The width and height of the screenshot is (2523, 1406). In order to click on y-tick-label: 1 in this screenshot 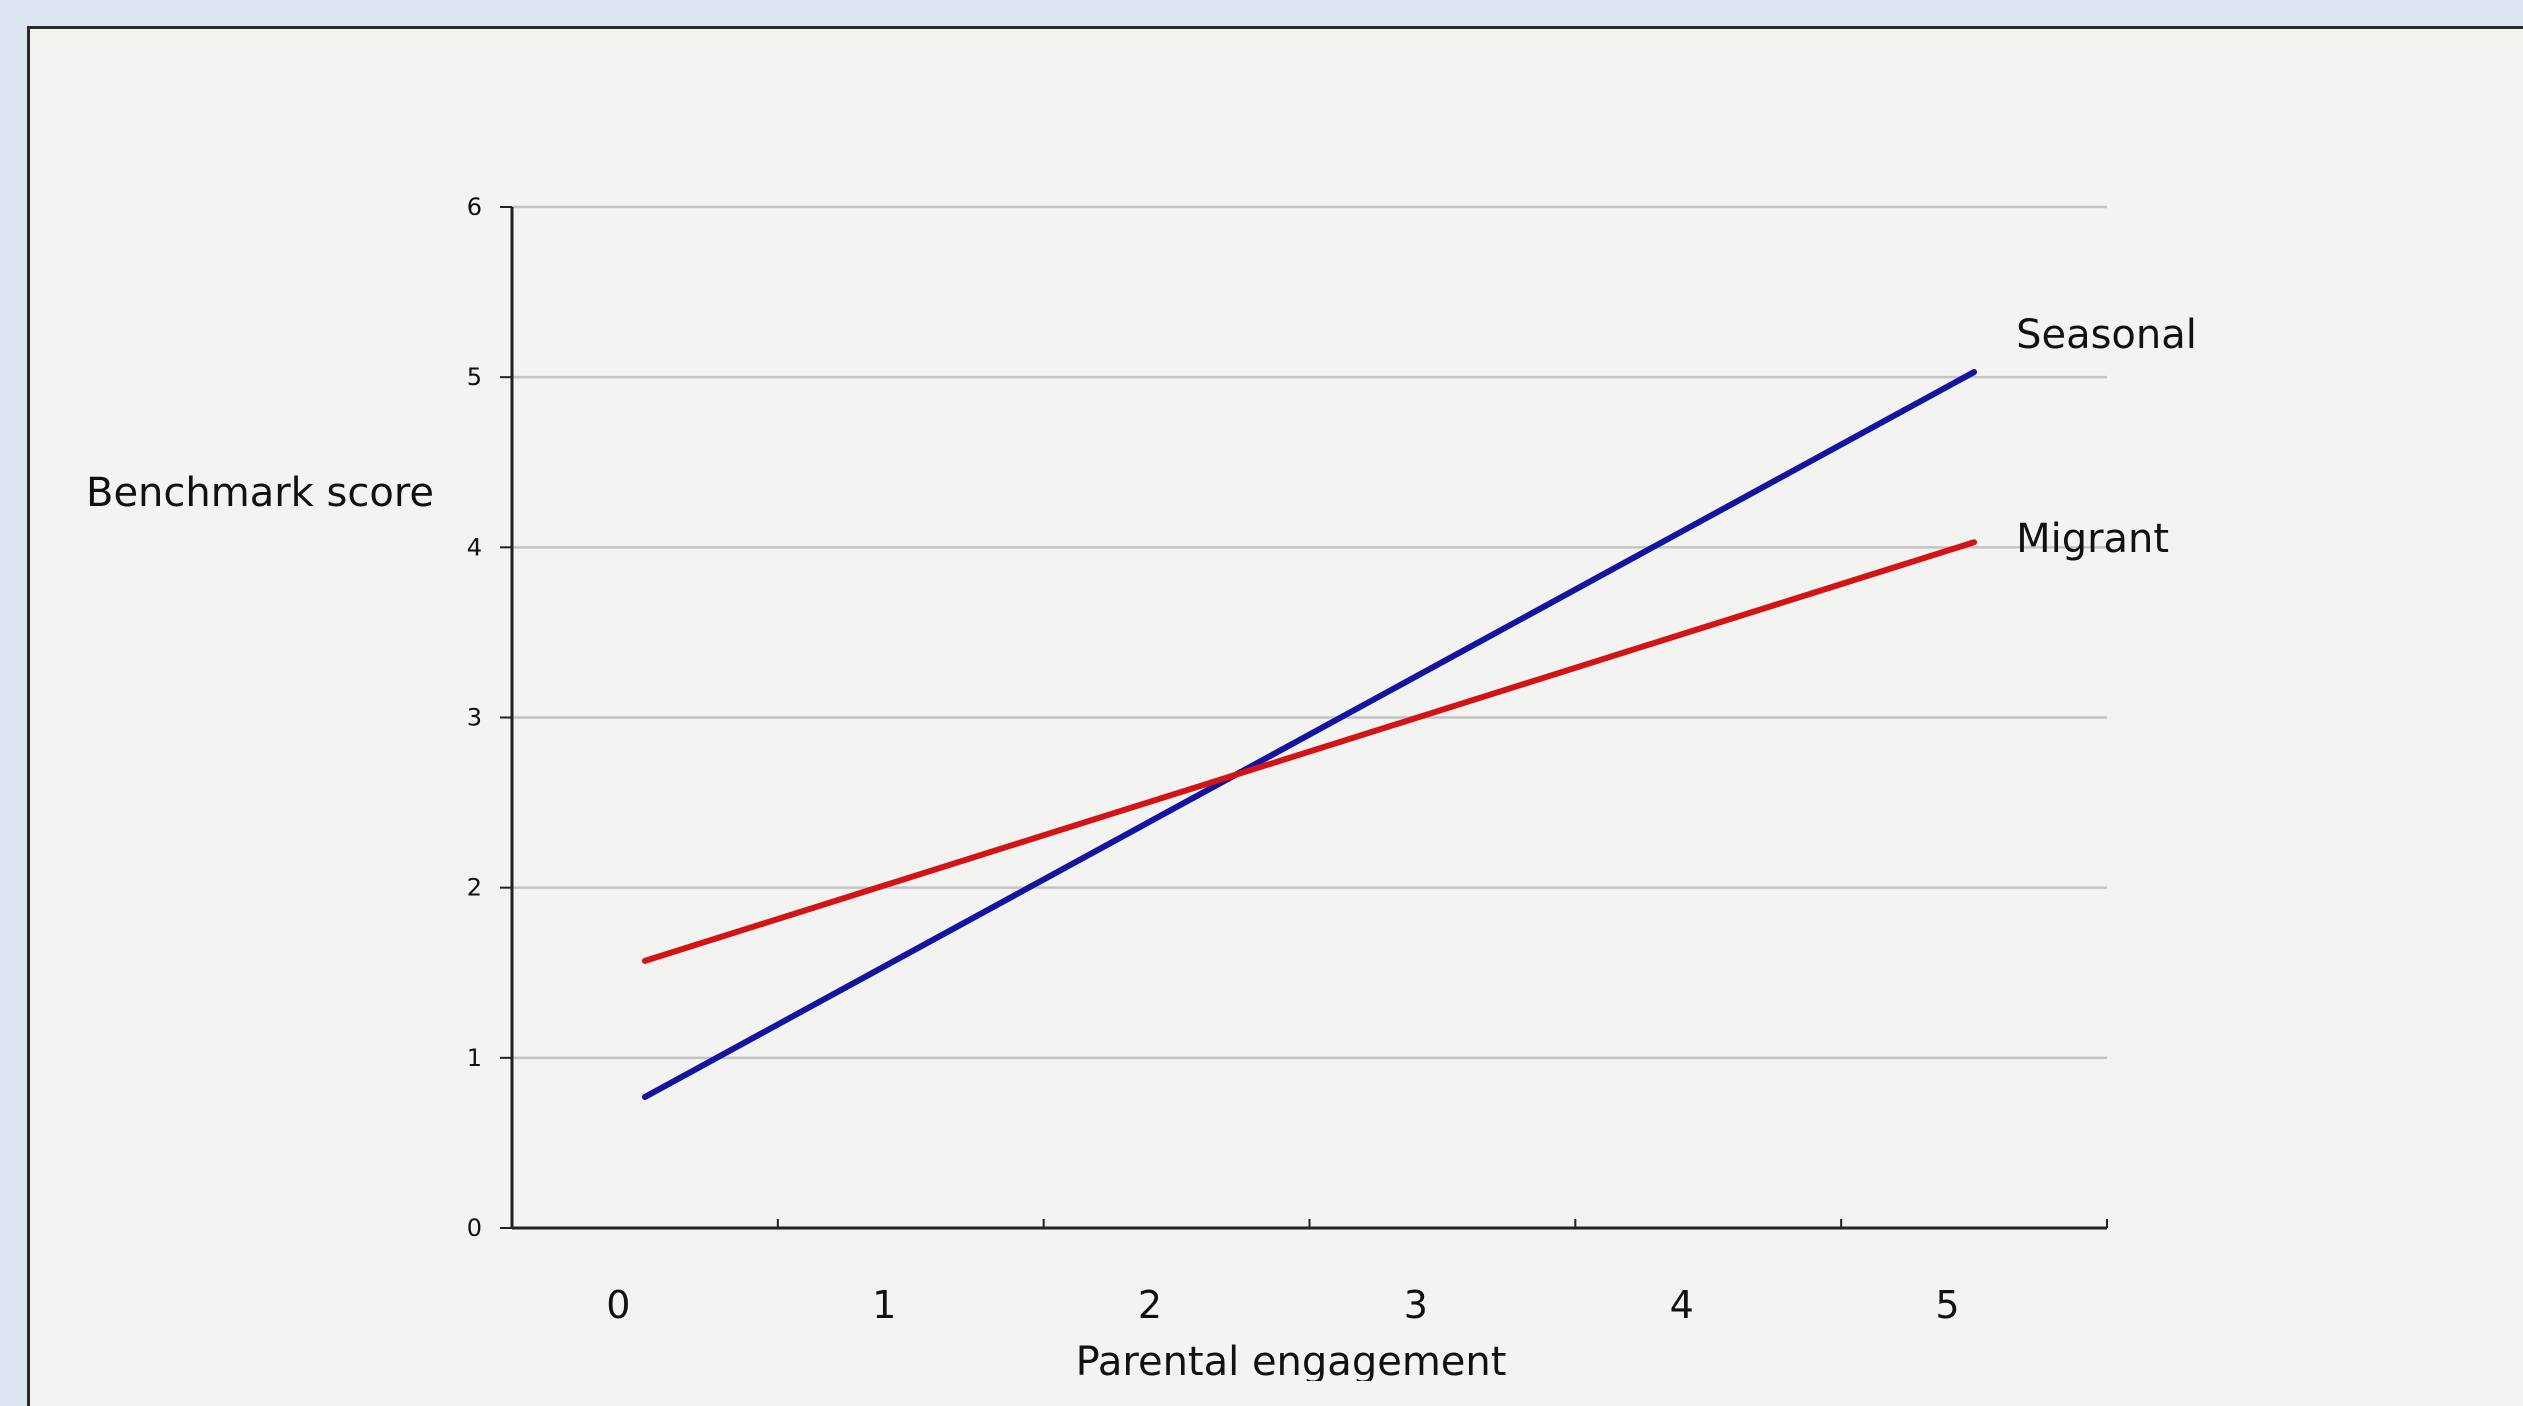, I will do `click(474, 1058)`.